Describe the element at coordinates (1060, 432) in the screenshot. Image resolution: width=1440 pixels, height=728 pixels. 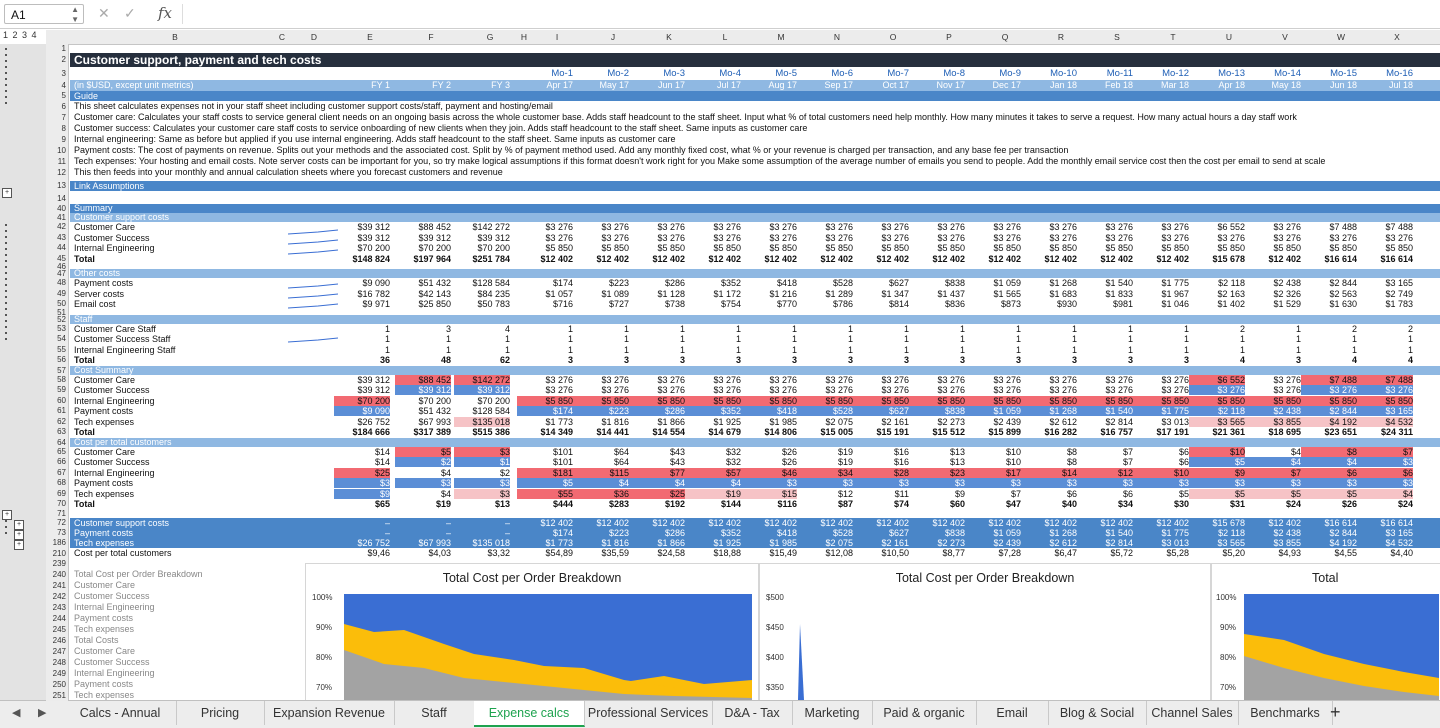
I see `cell-value: $16 282` at that location.